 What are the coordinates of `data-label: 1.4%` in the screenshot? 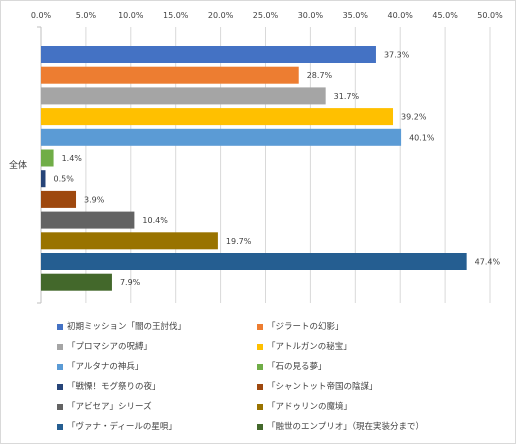 It's located at (72, 158).